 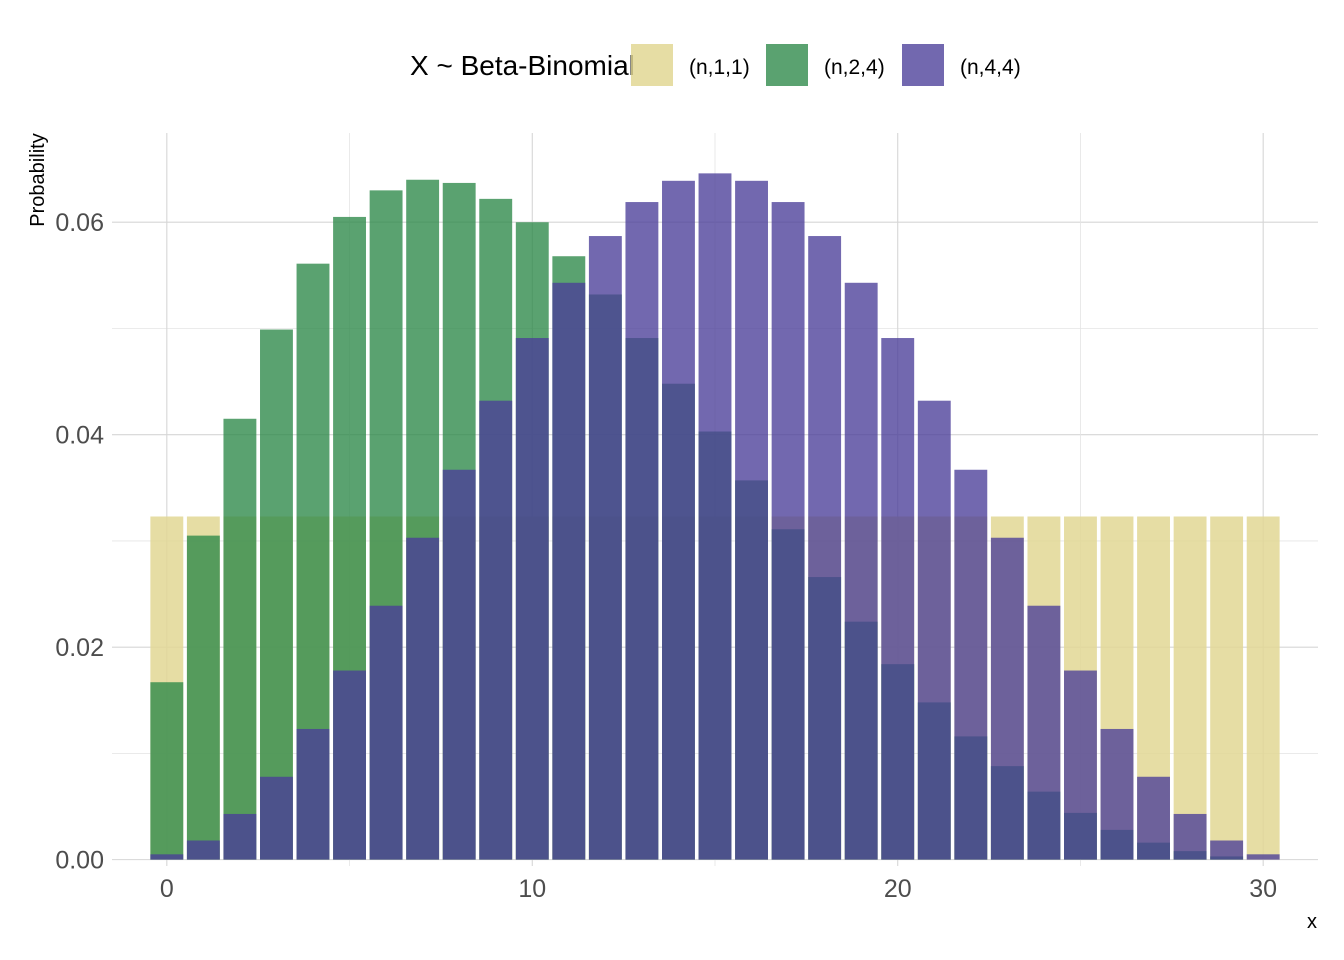 What do you see at coordinates (898, 889) in the screenshot?
I see `x-tick-label: 20` at bounding box center [898, 889].